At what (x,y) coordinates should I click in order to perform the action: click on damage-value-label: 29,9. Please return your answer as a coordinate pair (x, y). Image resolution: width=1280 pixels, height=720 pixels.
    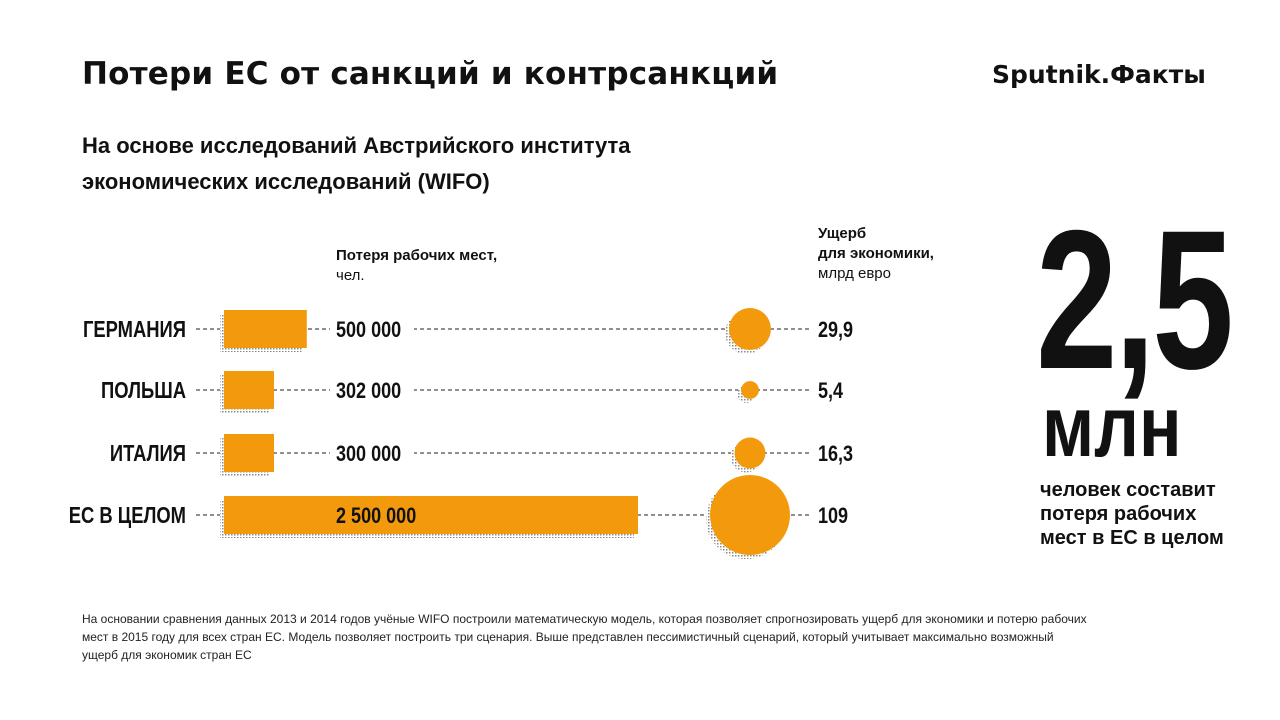
    Looking at the image, I should click on (835, 330).